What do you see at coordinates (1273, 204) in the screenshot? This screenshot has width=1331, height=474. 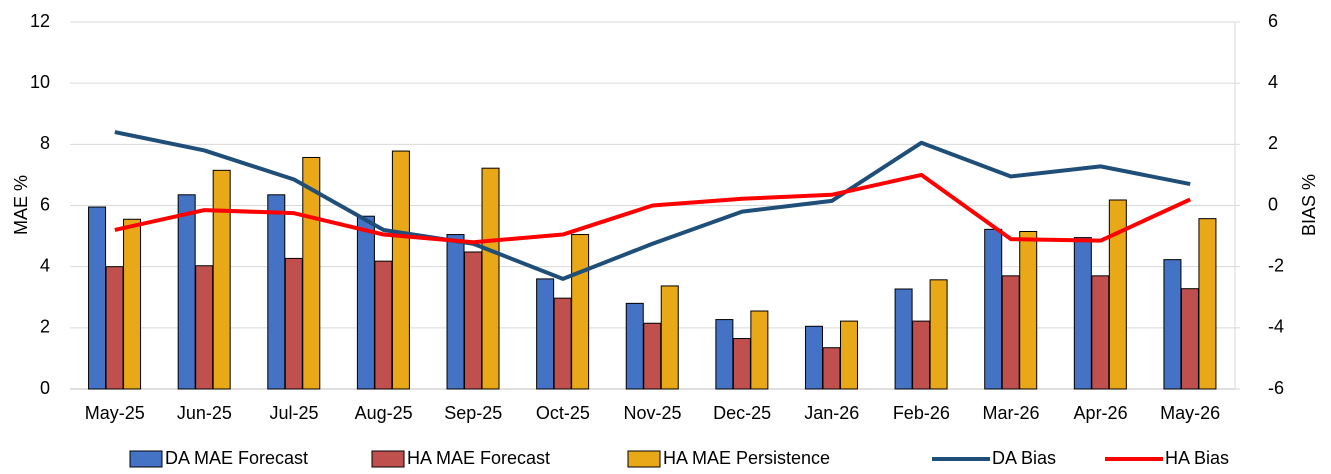 I see `y2-tick-label: 0` at bounding box center [1273, 204].